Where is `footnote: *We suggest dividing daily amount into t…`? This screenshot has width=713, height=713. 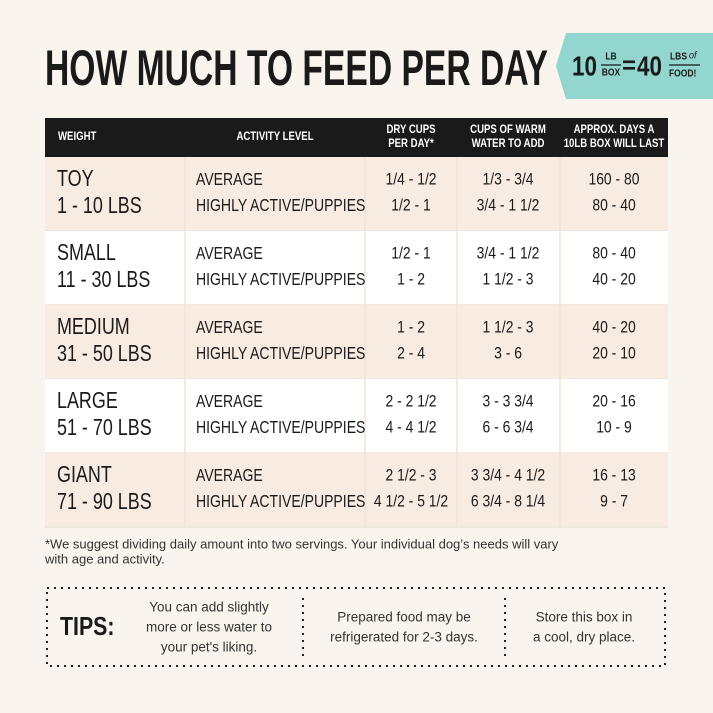
footnote: *We suggest dividing daily amount into t… is located at coordinates (302, 543).